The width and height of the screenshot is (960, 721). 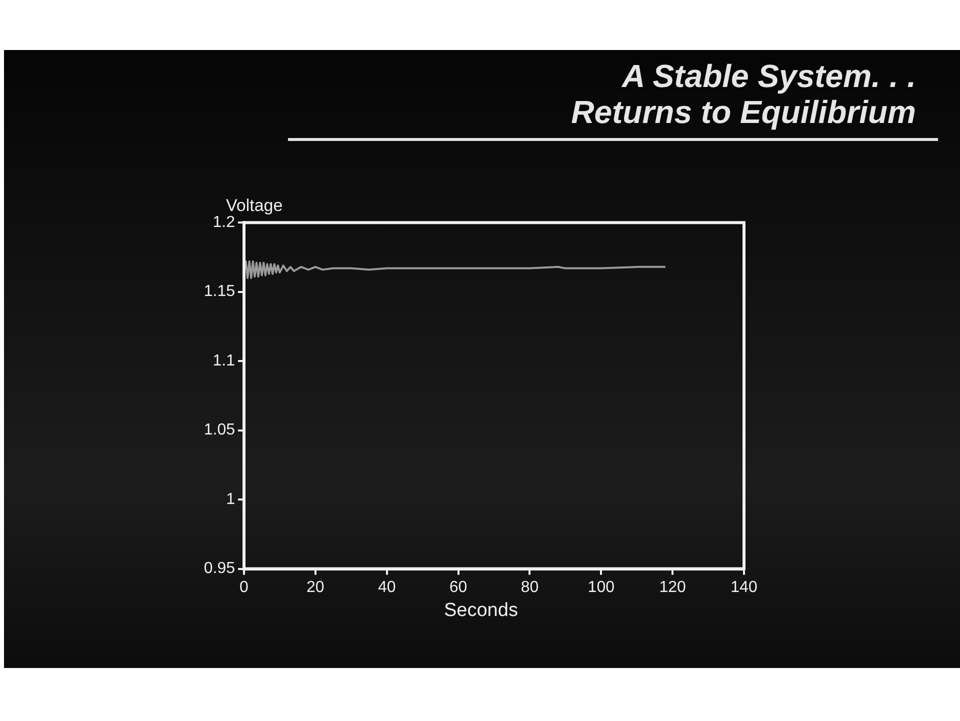 What do you see at coordinates (315, 587) in the screenshot?
I see `x-tick-label: 20` at bounding box center [315, 587].